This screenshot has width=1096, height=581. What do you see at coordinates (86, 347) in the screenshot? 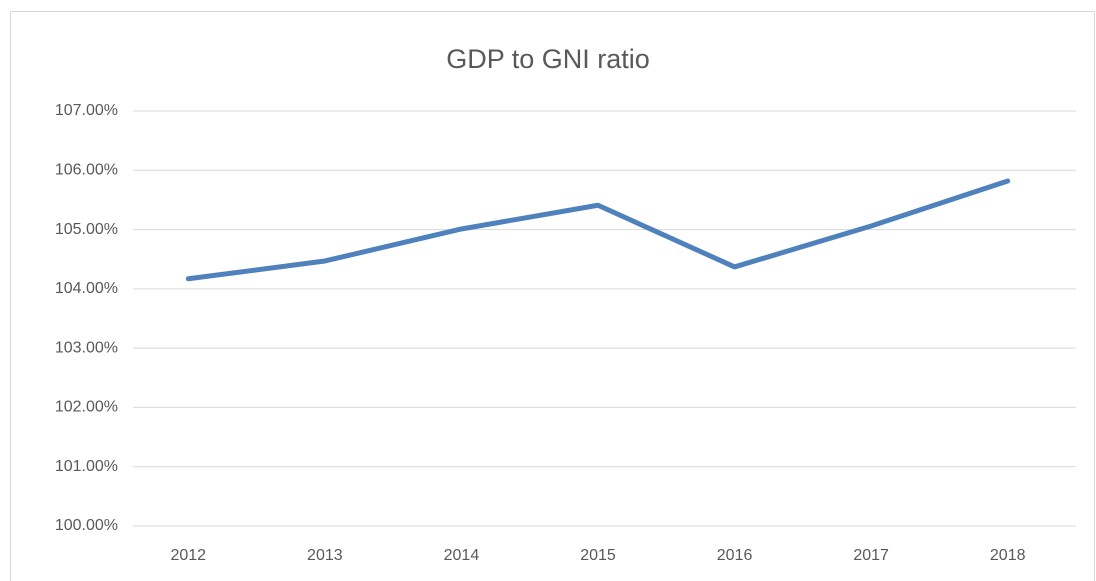
I see `y-tick-label: 103.00%` at bounding box center [86, 347].